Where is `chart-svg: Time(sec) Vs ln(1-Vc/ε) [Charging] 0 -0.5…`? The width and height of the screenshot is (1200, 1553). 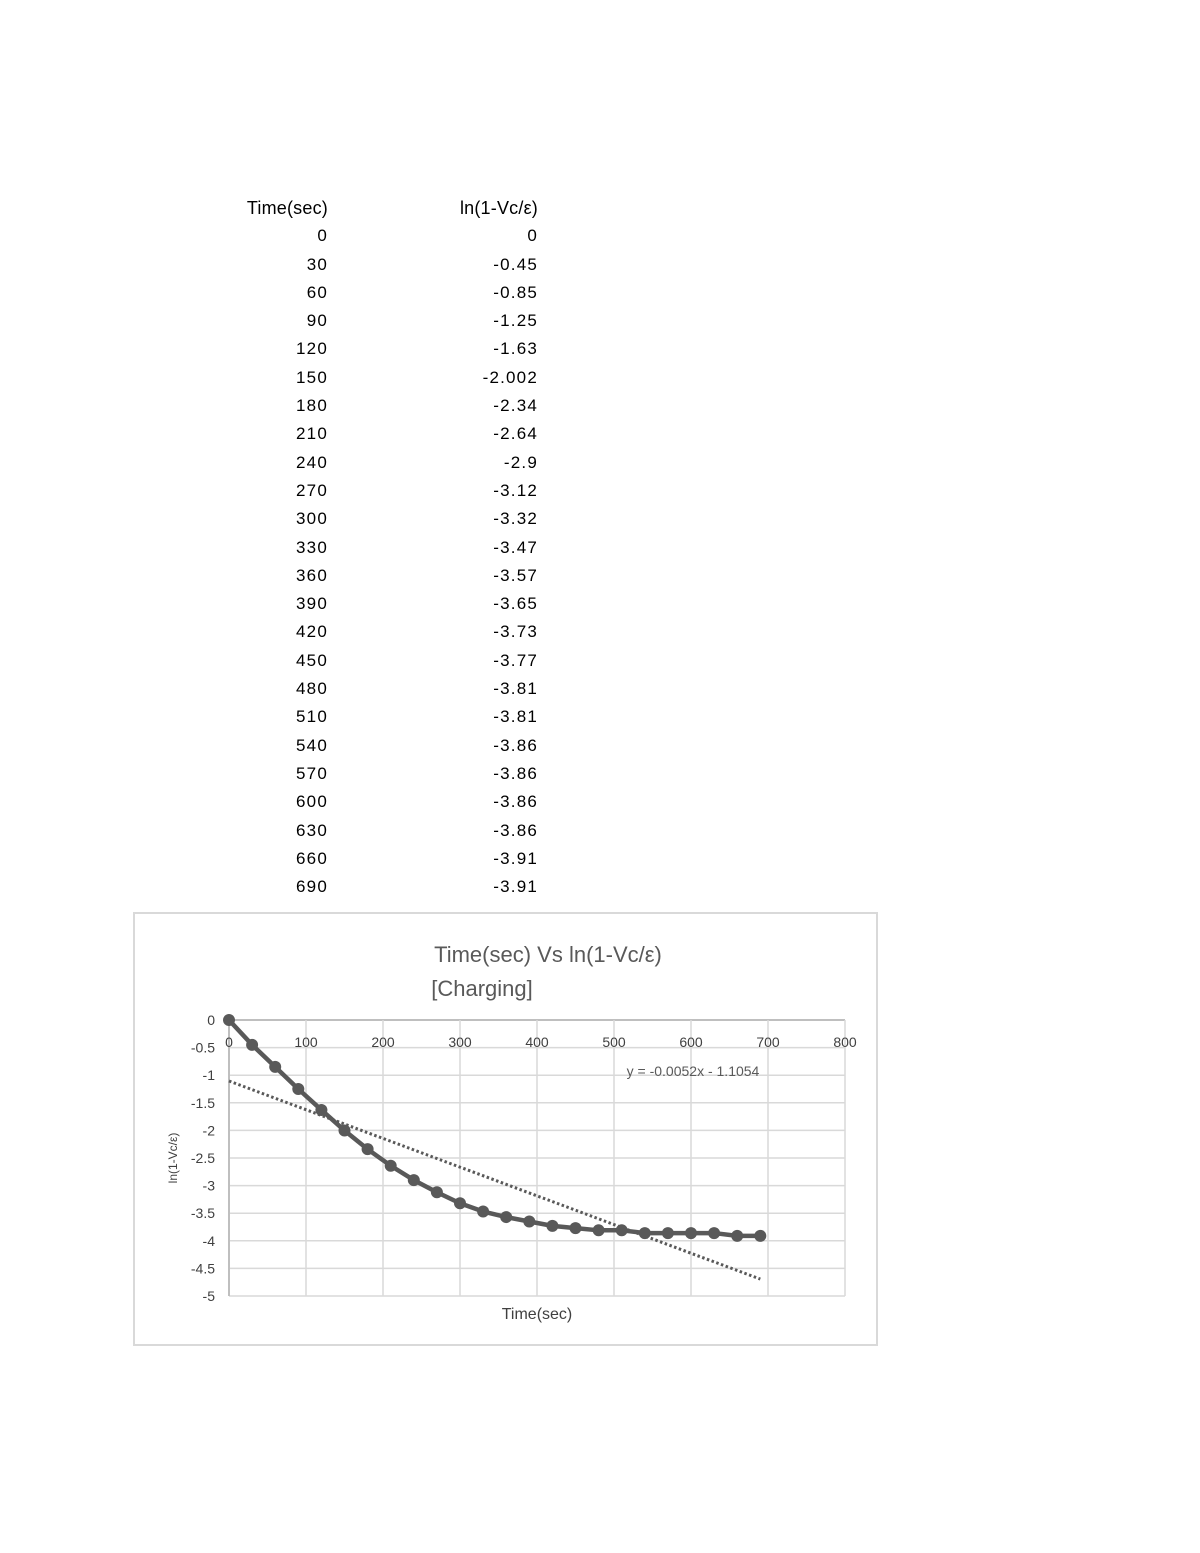 chart-svg: Time(sec) Vs ln(1-Vc/ε) [Charging] 0 -0.5… is located at coordinates (511, 1132).